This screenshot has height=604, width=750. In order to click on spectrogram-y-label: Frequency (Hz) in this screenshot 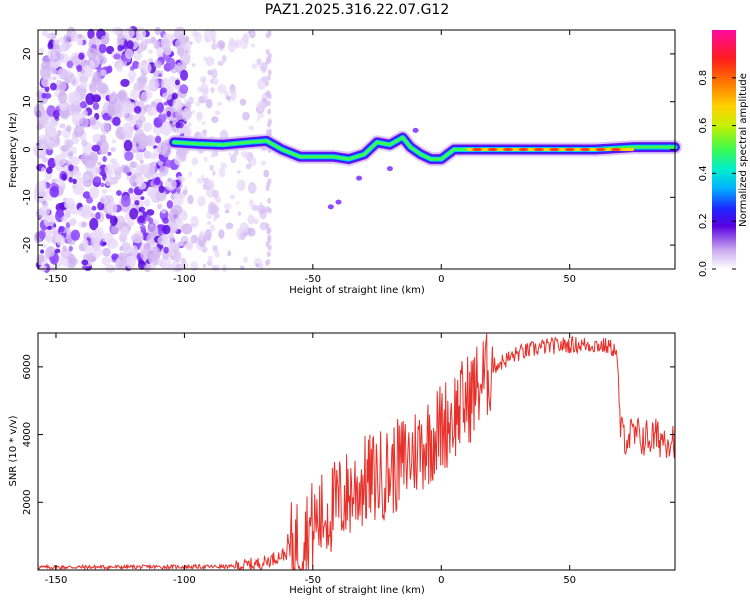, I will do `click(13, 150)`.